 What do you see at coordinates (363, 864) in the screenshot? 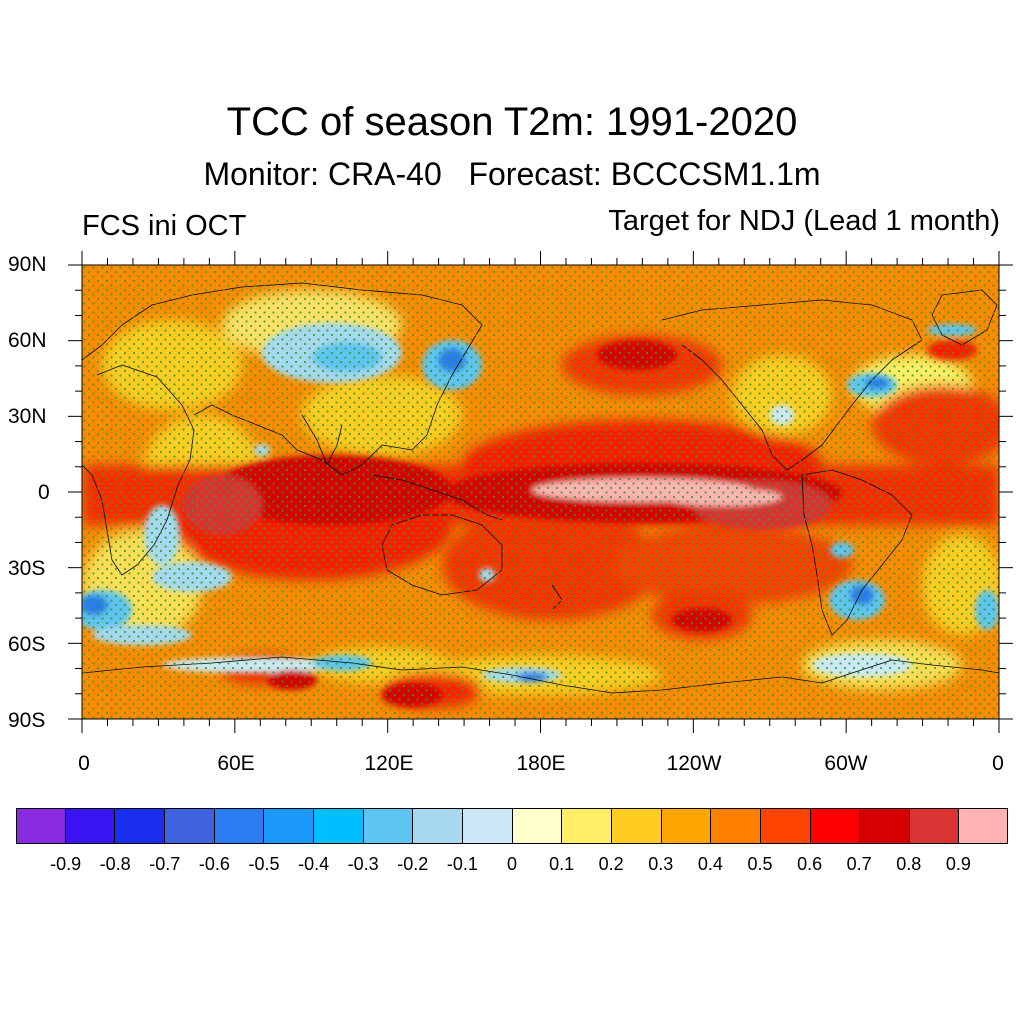
I see `colorbar-label: -0.3` at bounding box center [363, 864].